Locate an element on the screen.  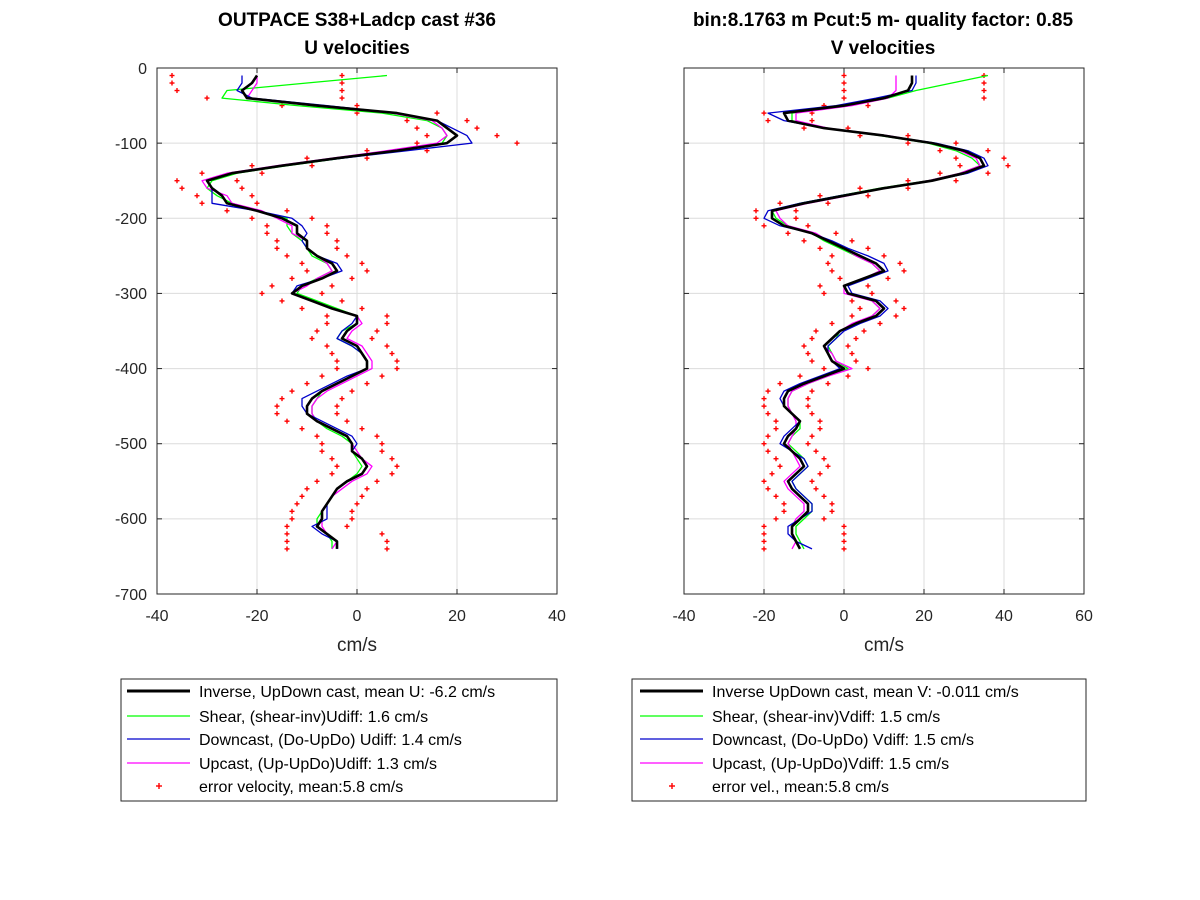
v-series-error-velocity is located at coordinates (882, 312).